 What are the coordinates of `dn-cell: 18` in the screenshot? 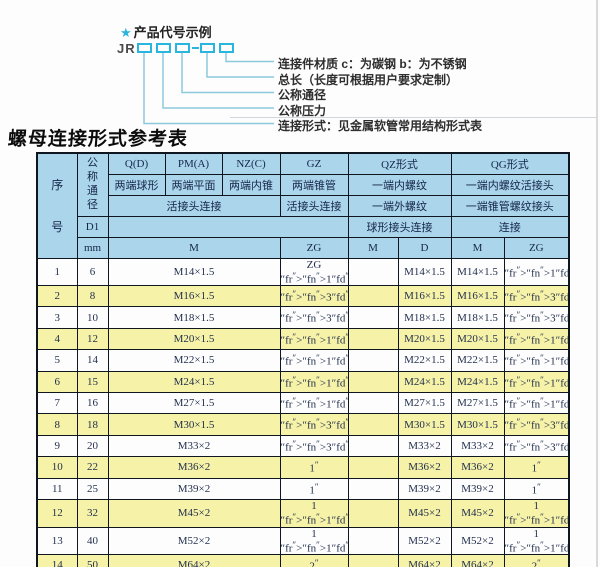 It's located at (92, 424).